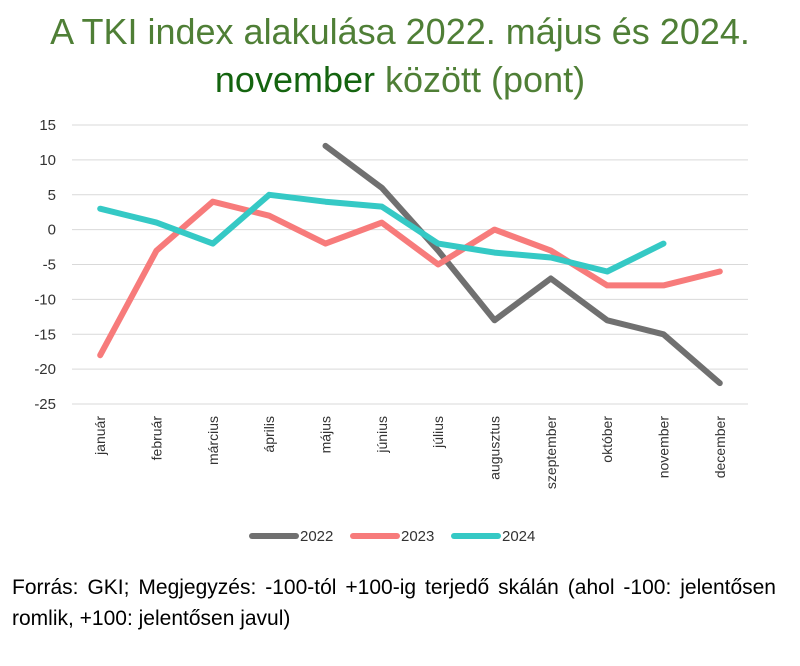 The width and height of the screenshot is (800, 666). What do you see at coordinates (47, 125) in the screenshot?
I see `y-tick-label: 15` at bounding box center [47, 125].